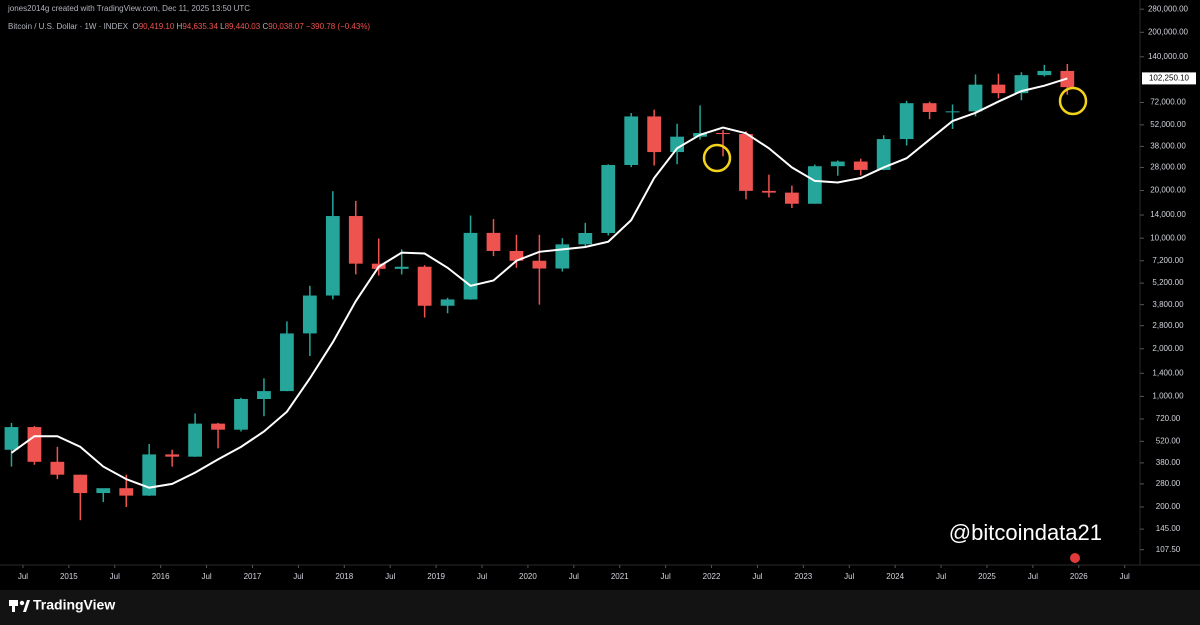 The image size is (1200, 625). What do you see at coordinates (803, 576) in the screenshot?
I see `x-tick-label: 2023` at bounding box center [803, 576].